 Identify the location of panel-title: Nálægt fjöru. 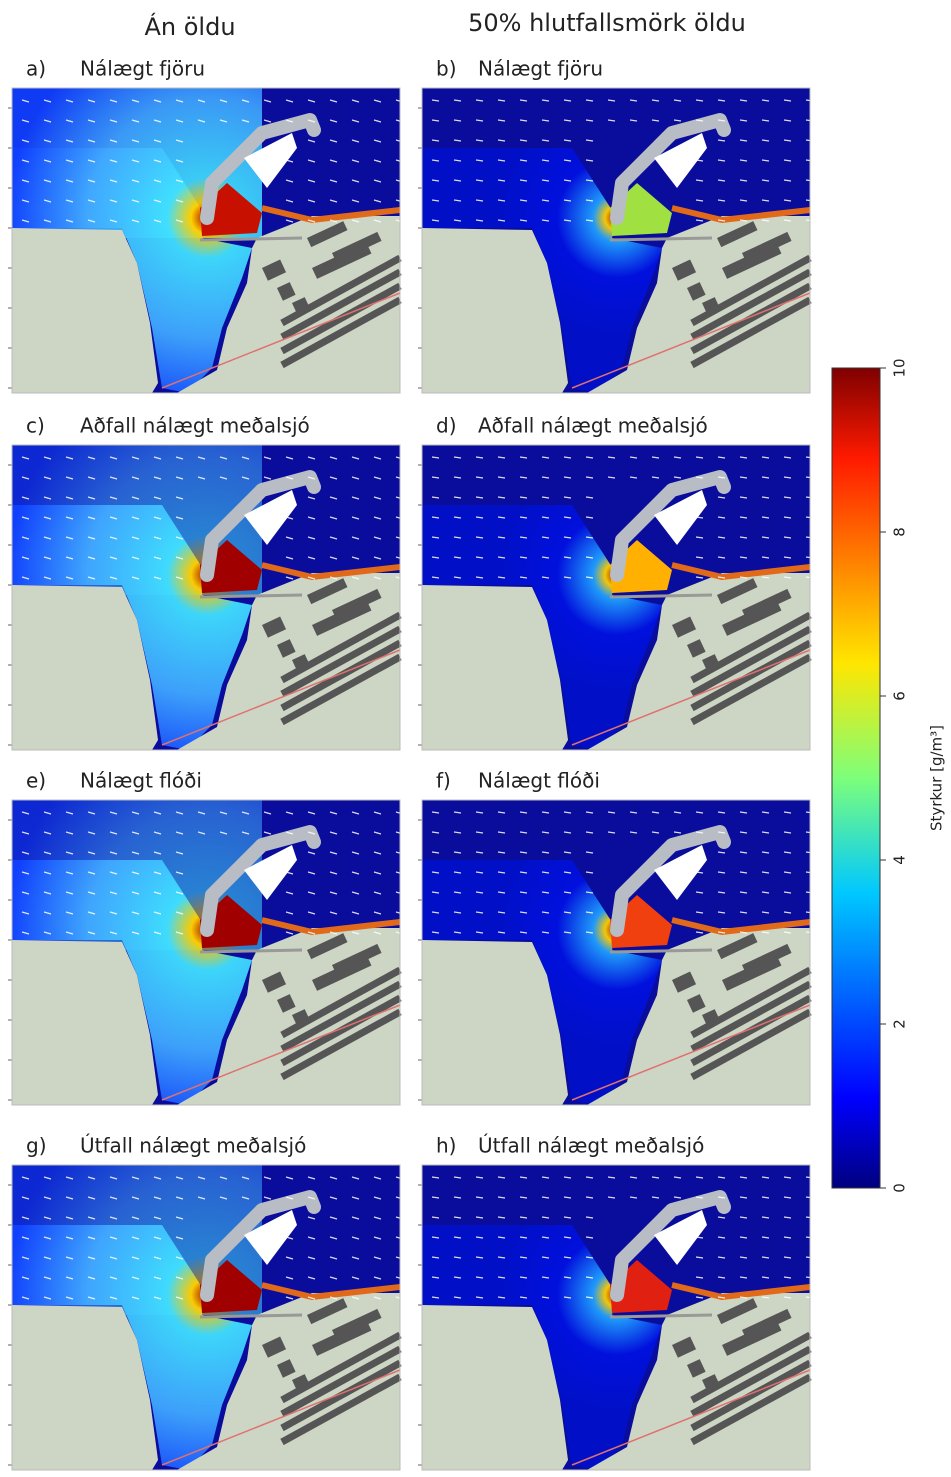
(142, 69).